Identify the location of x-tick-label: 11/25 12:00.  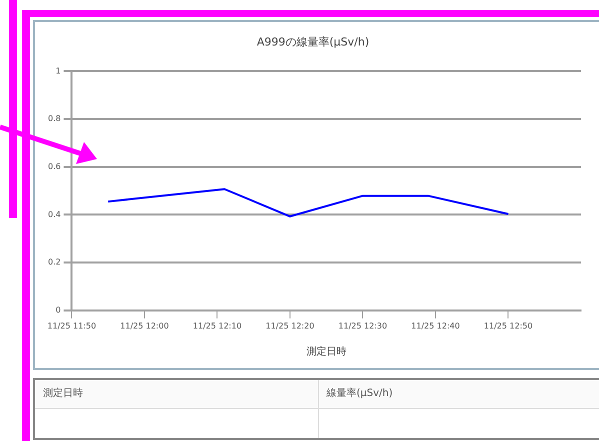
(144, 325).